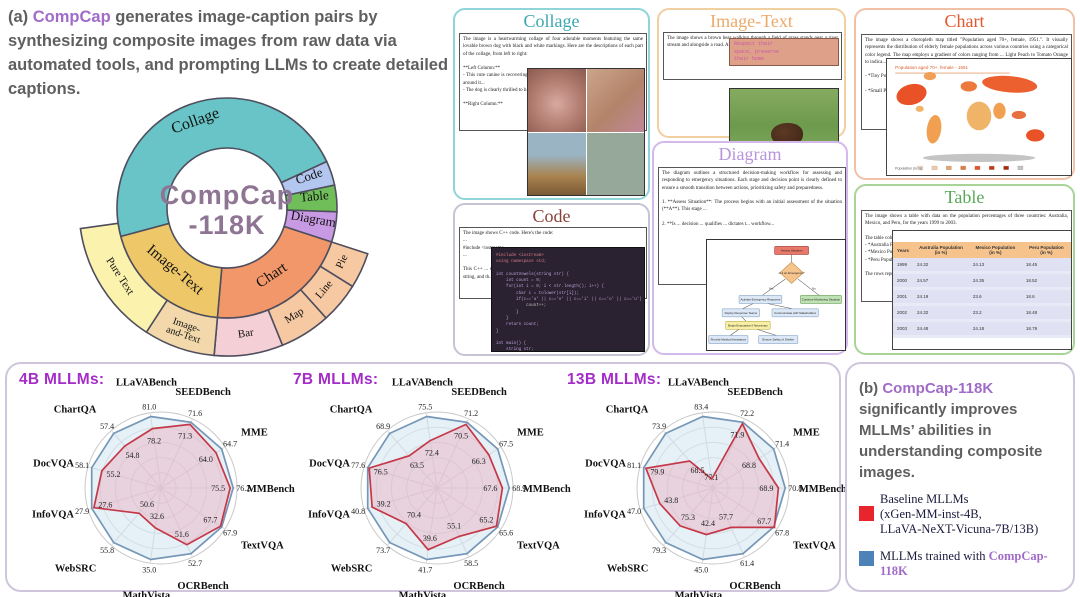  What do you see at coordinates (227, 195) in the screenshot?
I see `svg-text: CompCap` at bounding box center [227, 195].